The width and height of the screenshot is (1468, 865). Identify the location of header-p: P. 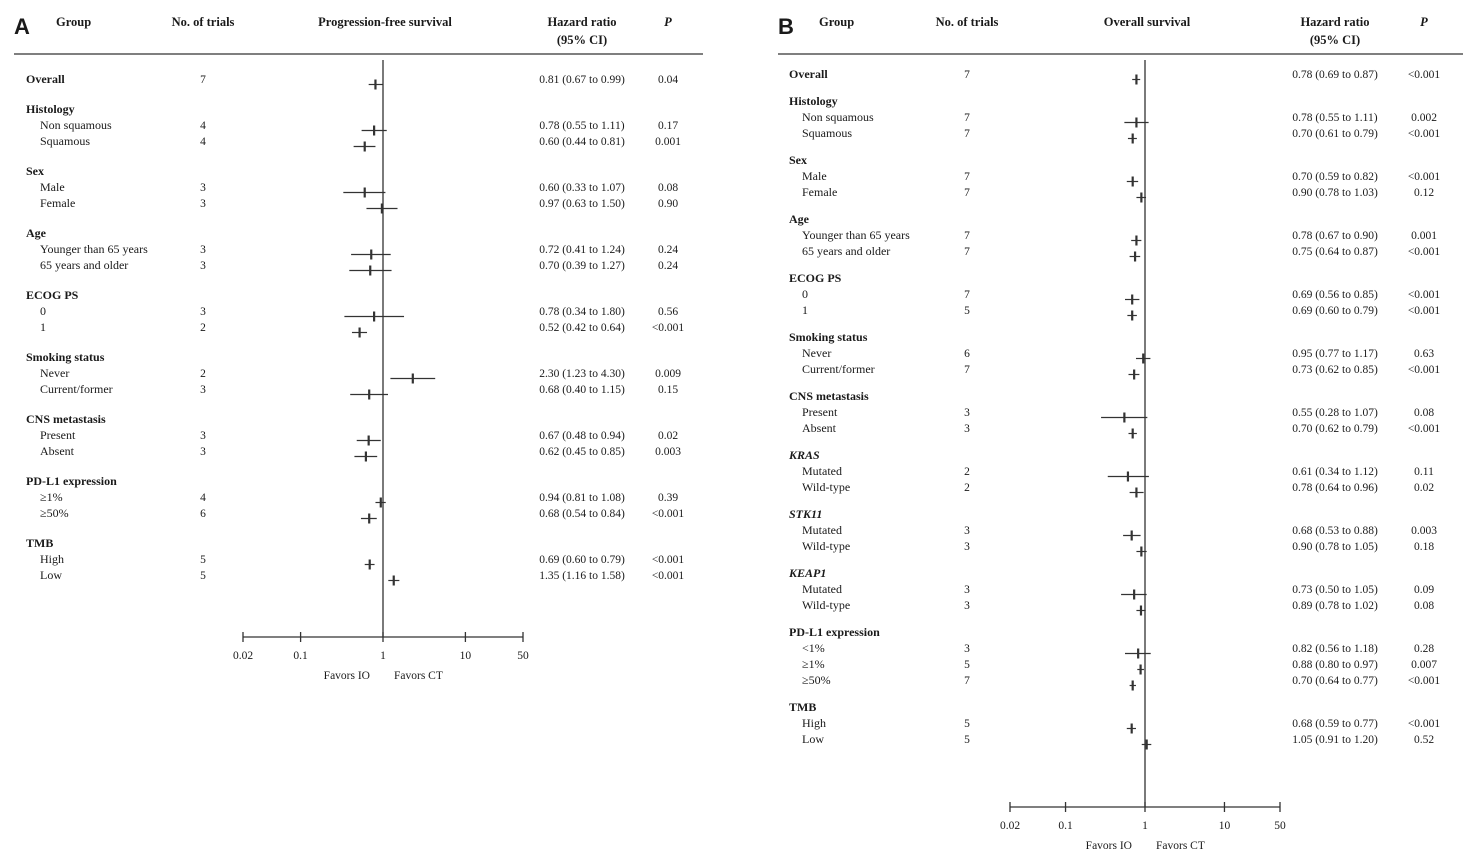
(668, 22).